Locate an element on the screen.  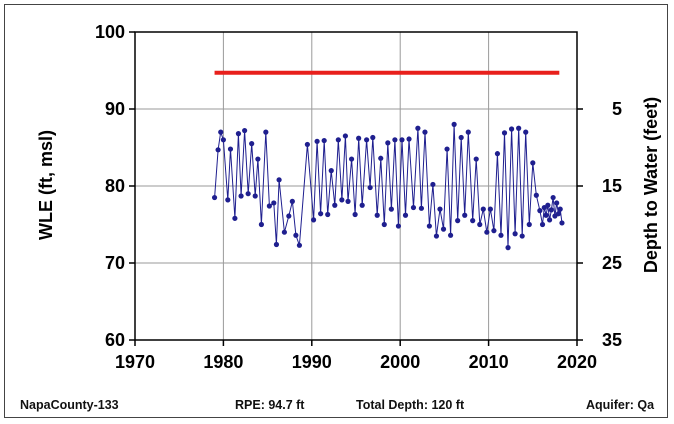
x-tick-label: 1990 is located at coordinates (312, 362).